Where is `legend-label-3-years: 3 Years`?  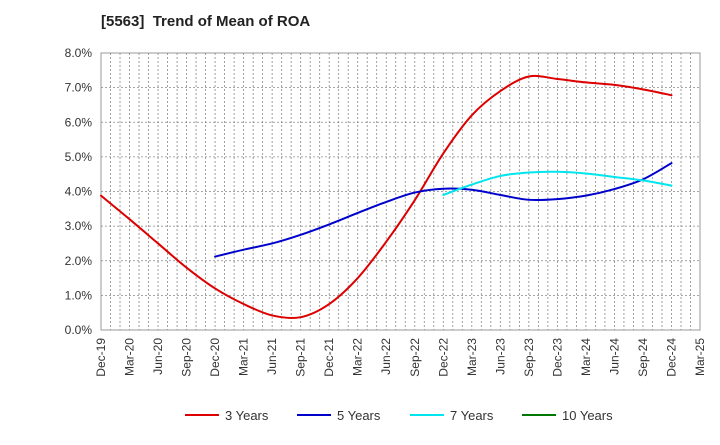 legend-label-3-years: 3 Years is located at coordinates (247, 415).